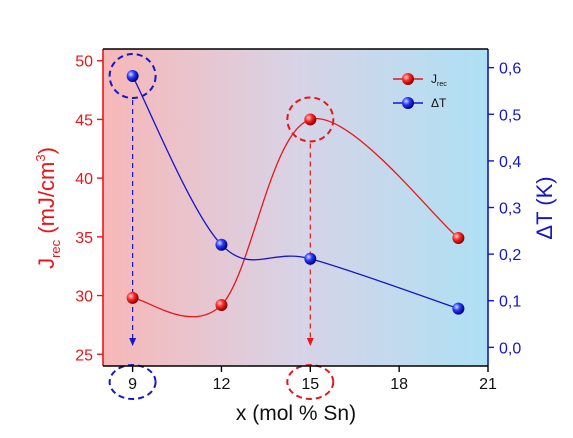 The height and width of the screenshot is (438, 573). I want to click on y-right-tick-label: 0,6, so click(510, 69).